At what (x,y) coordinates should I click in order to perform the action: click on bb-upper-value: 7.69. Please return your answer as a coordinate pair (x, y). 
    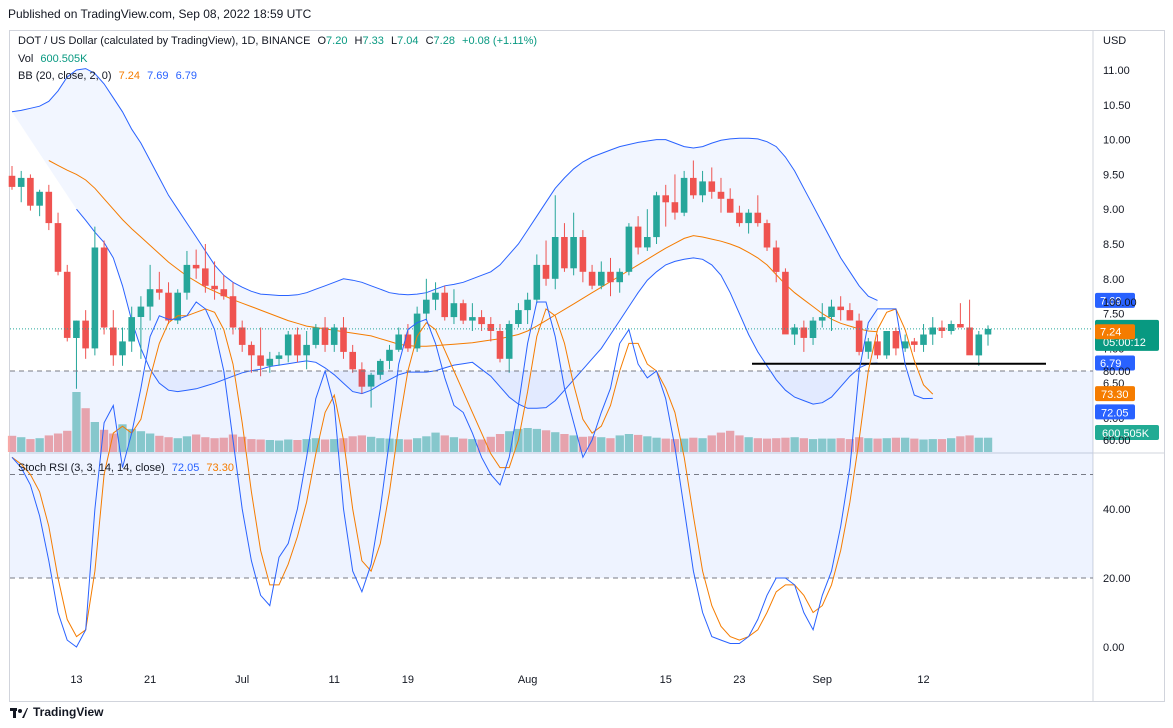
    Looking at the image, I should click on (158, 76).